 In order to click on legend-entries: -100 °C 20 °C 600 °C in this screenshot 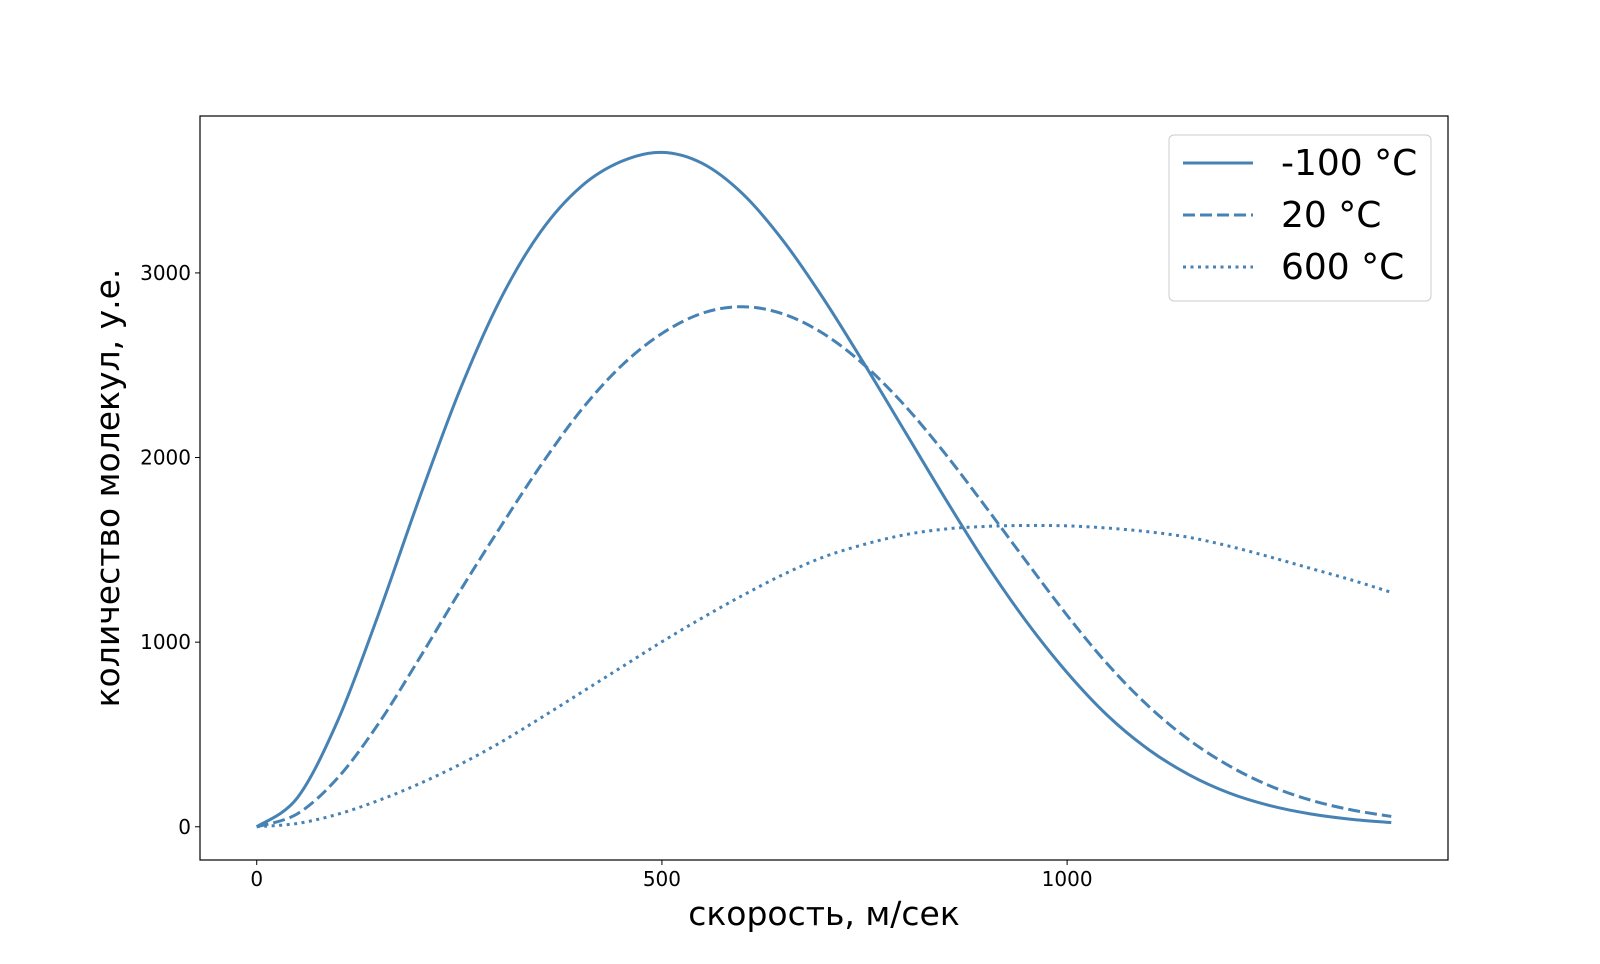, I will do `click(1300, 215)`.